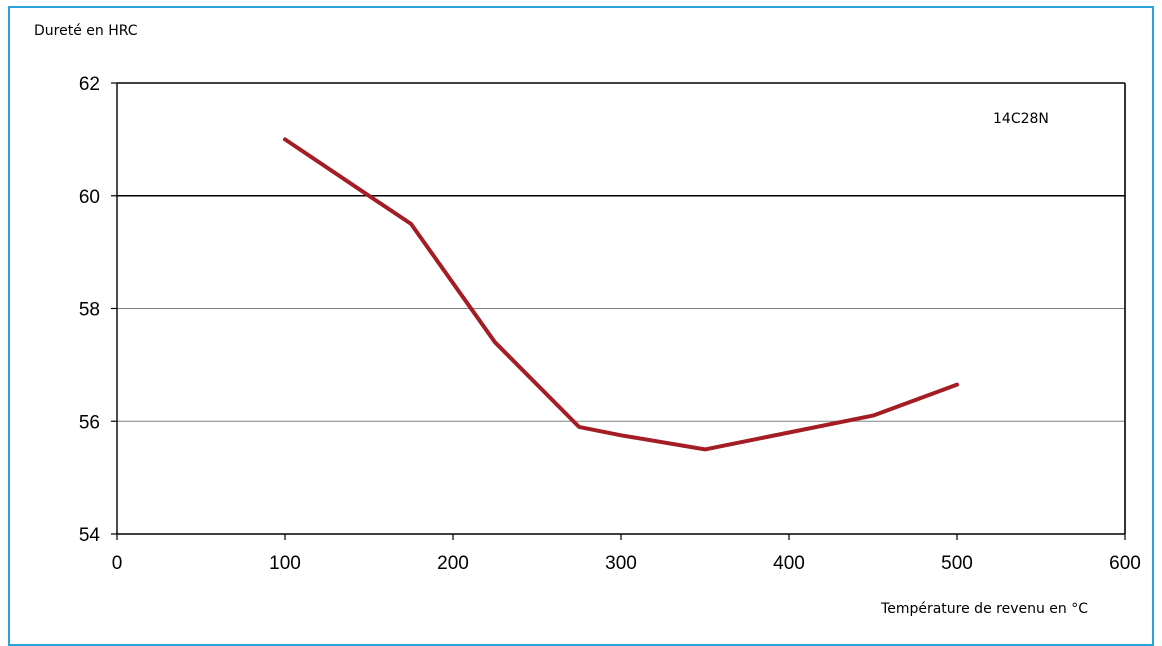 The image size is (1162, 646). What do you see at coordinates (1021, 119) in the screenshot?
I see `series-annotation: 14C28N` at bounding box center [1021, 119].